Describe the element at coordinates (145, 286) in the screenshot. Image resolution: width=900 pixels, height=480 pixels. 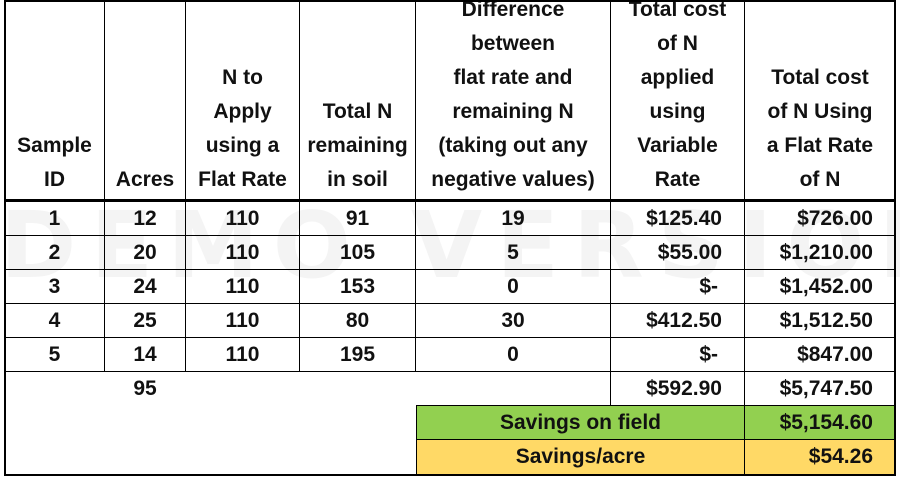
I see `cell-acres: 24` at that location.